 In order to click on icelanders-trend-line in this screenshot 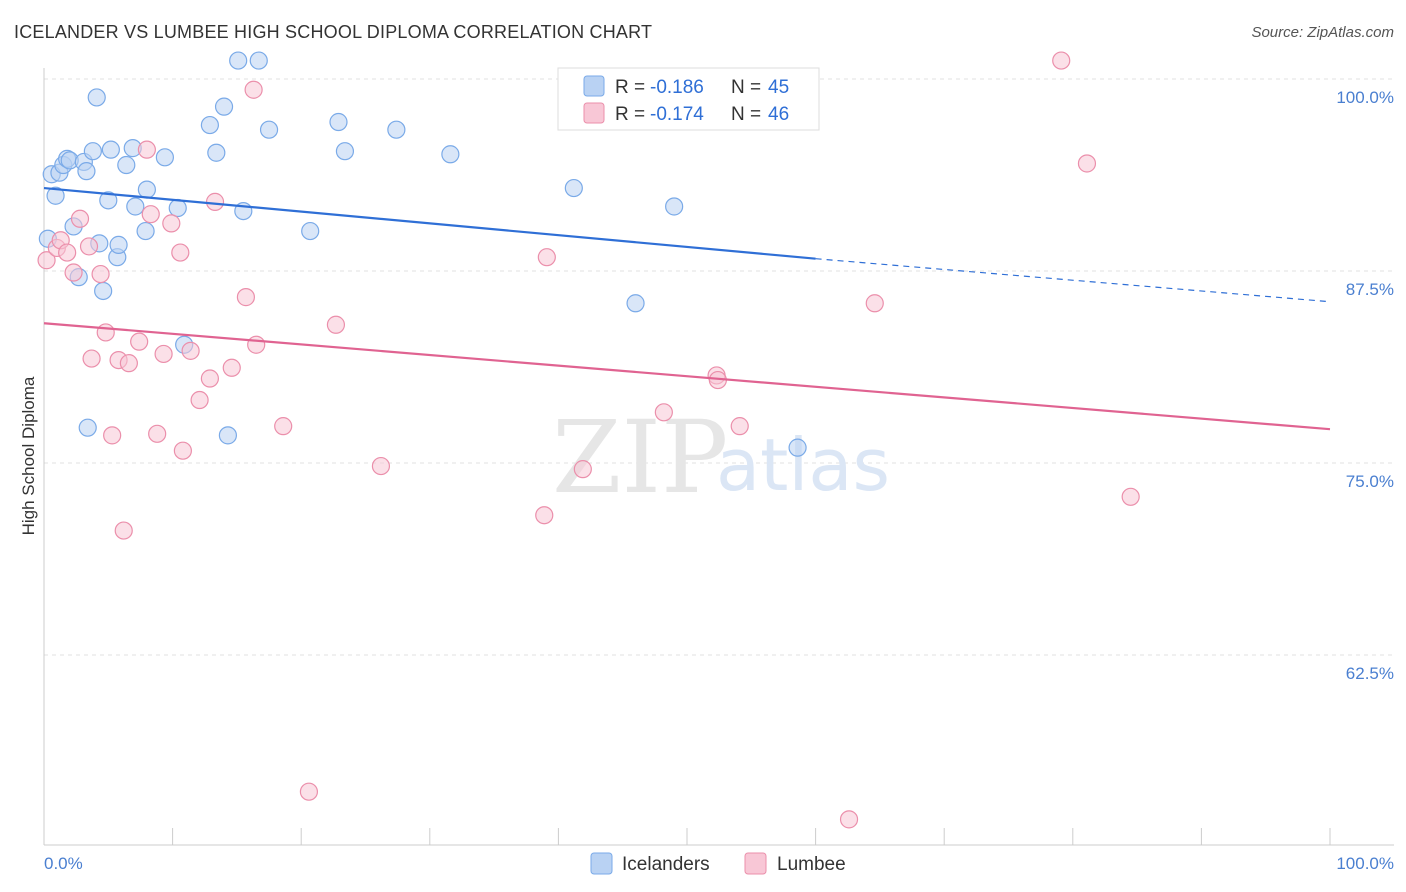, I will do `click(429, 223)`.